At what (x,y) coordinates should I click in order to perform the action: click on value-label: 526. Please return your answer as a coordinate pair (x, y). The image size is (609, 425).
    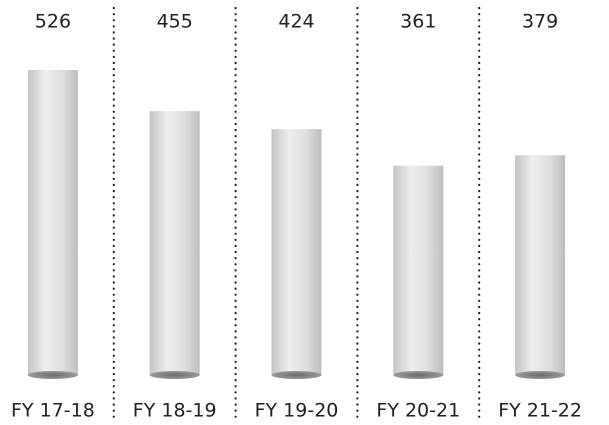
    Looking at the image, I should click on (53, 22).